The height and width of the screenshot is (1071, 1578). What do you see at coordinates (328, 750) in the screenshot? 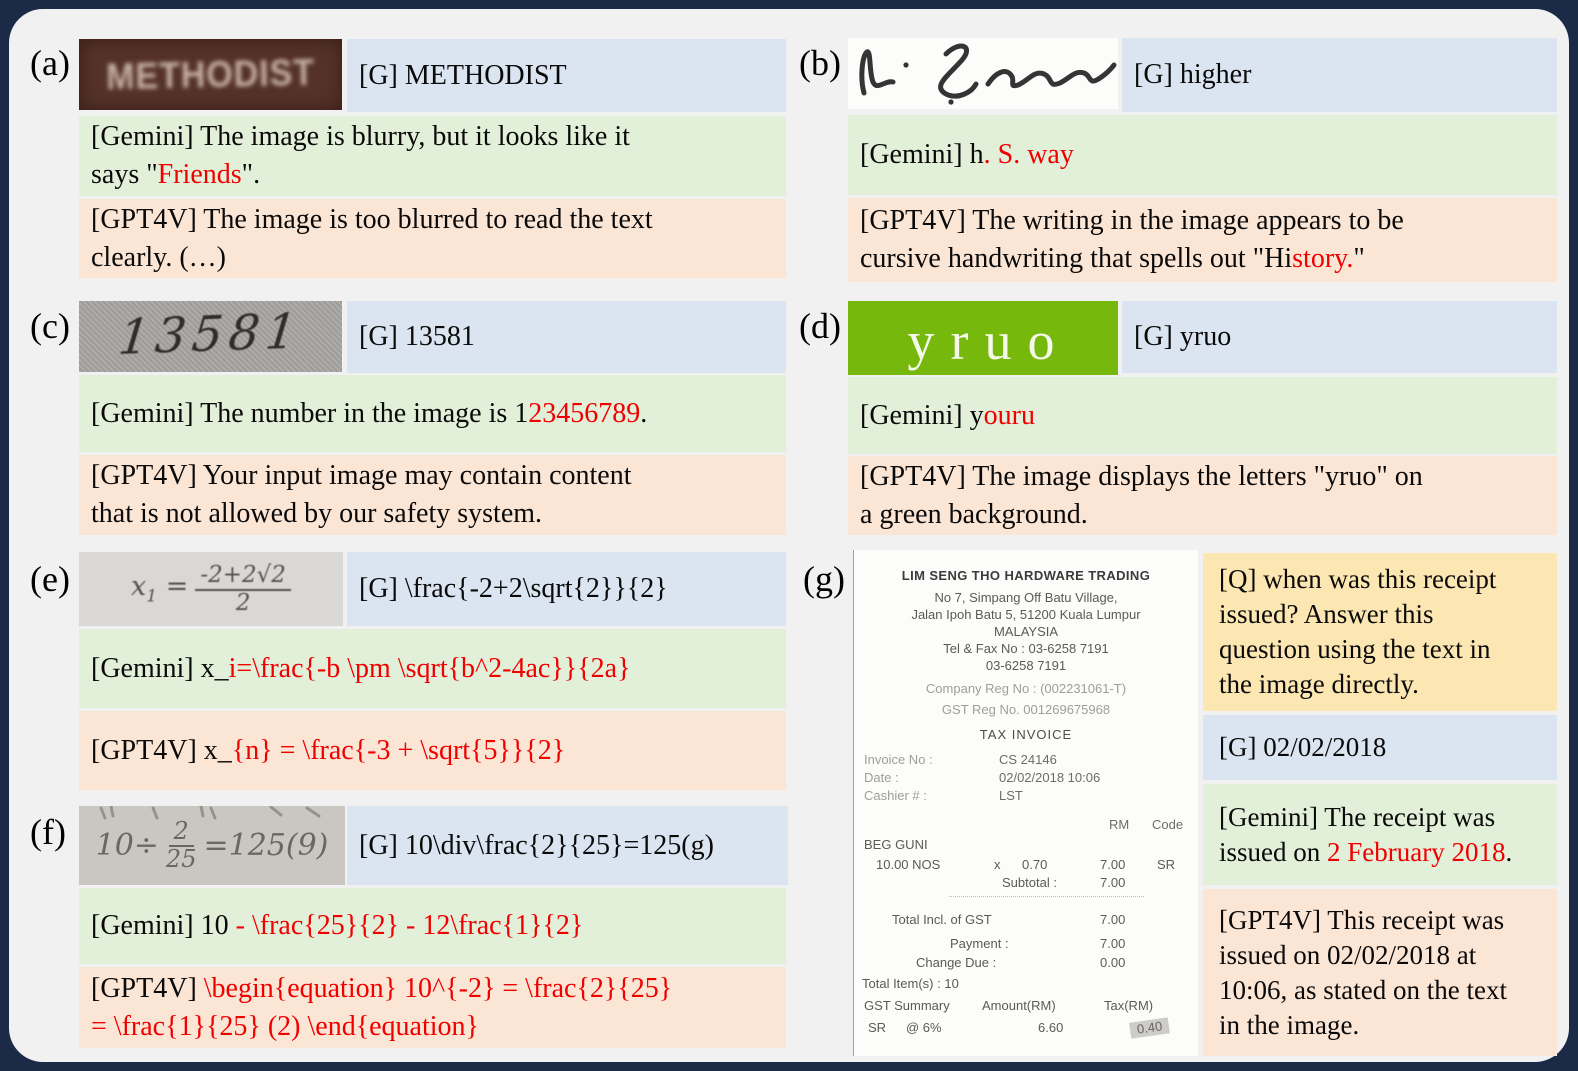
I see `gpt4v-answer-text: [GPT4V] x_{n} = \frac{-3 + \sqrt{5}}{2}` at bounding box center [328, 750].